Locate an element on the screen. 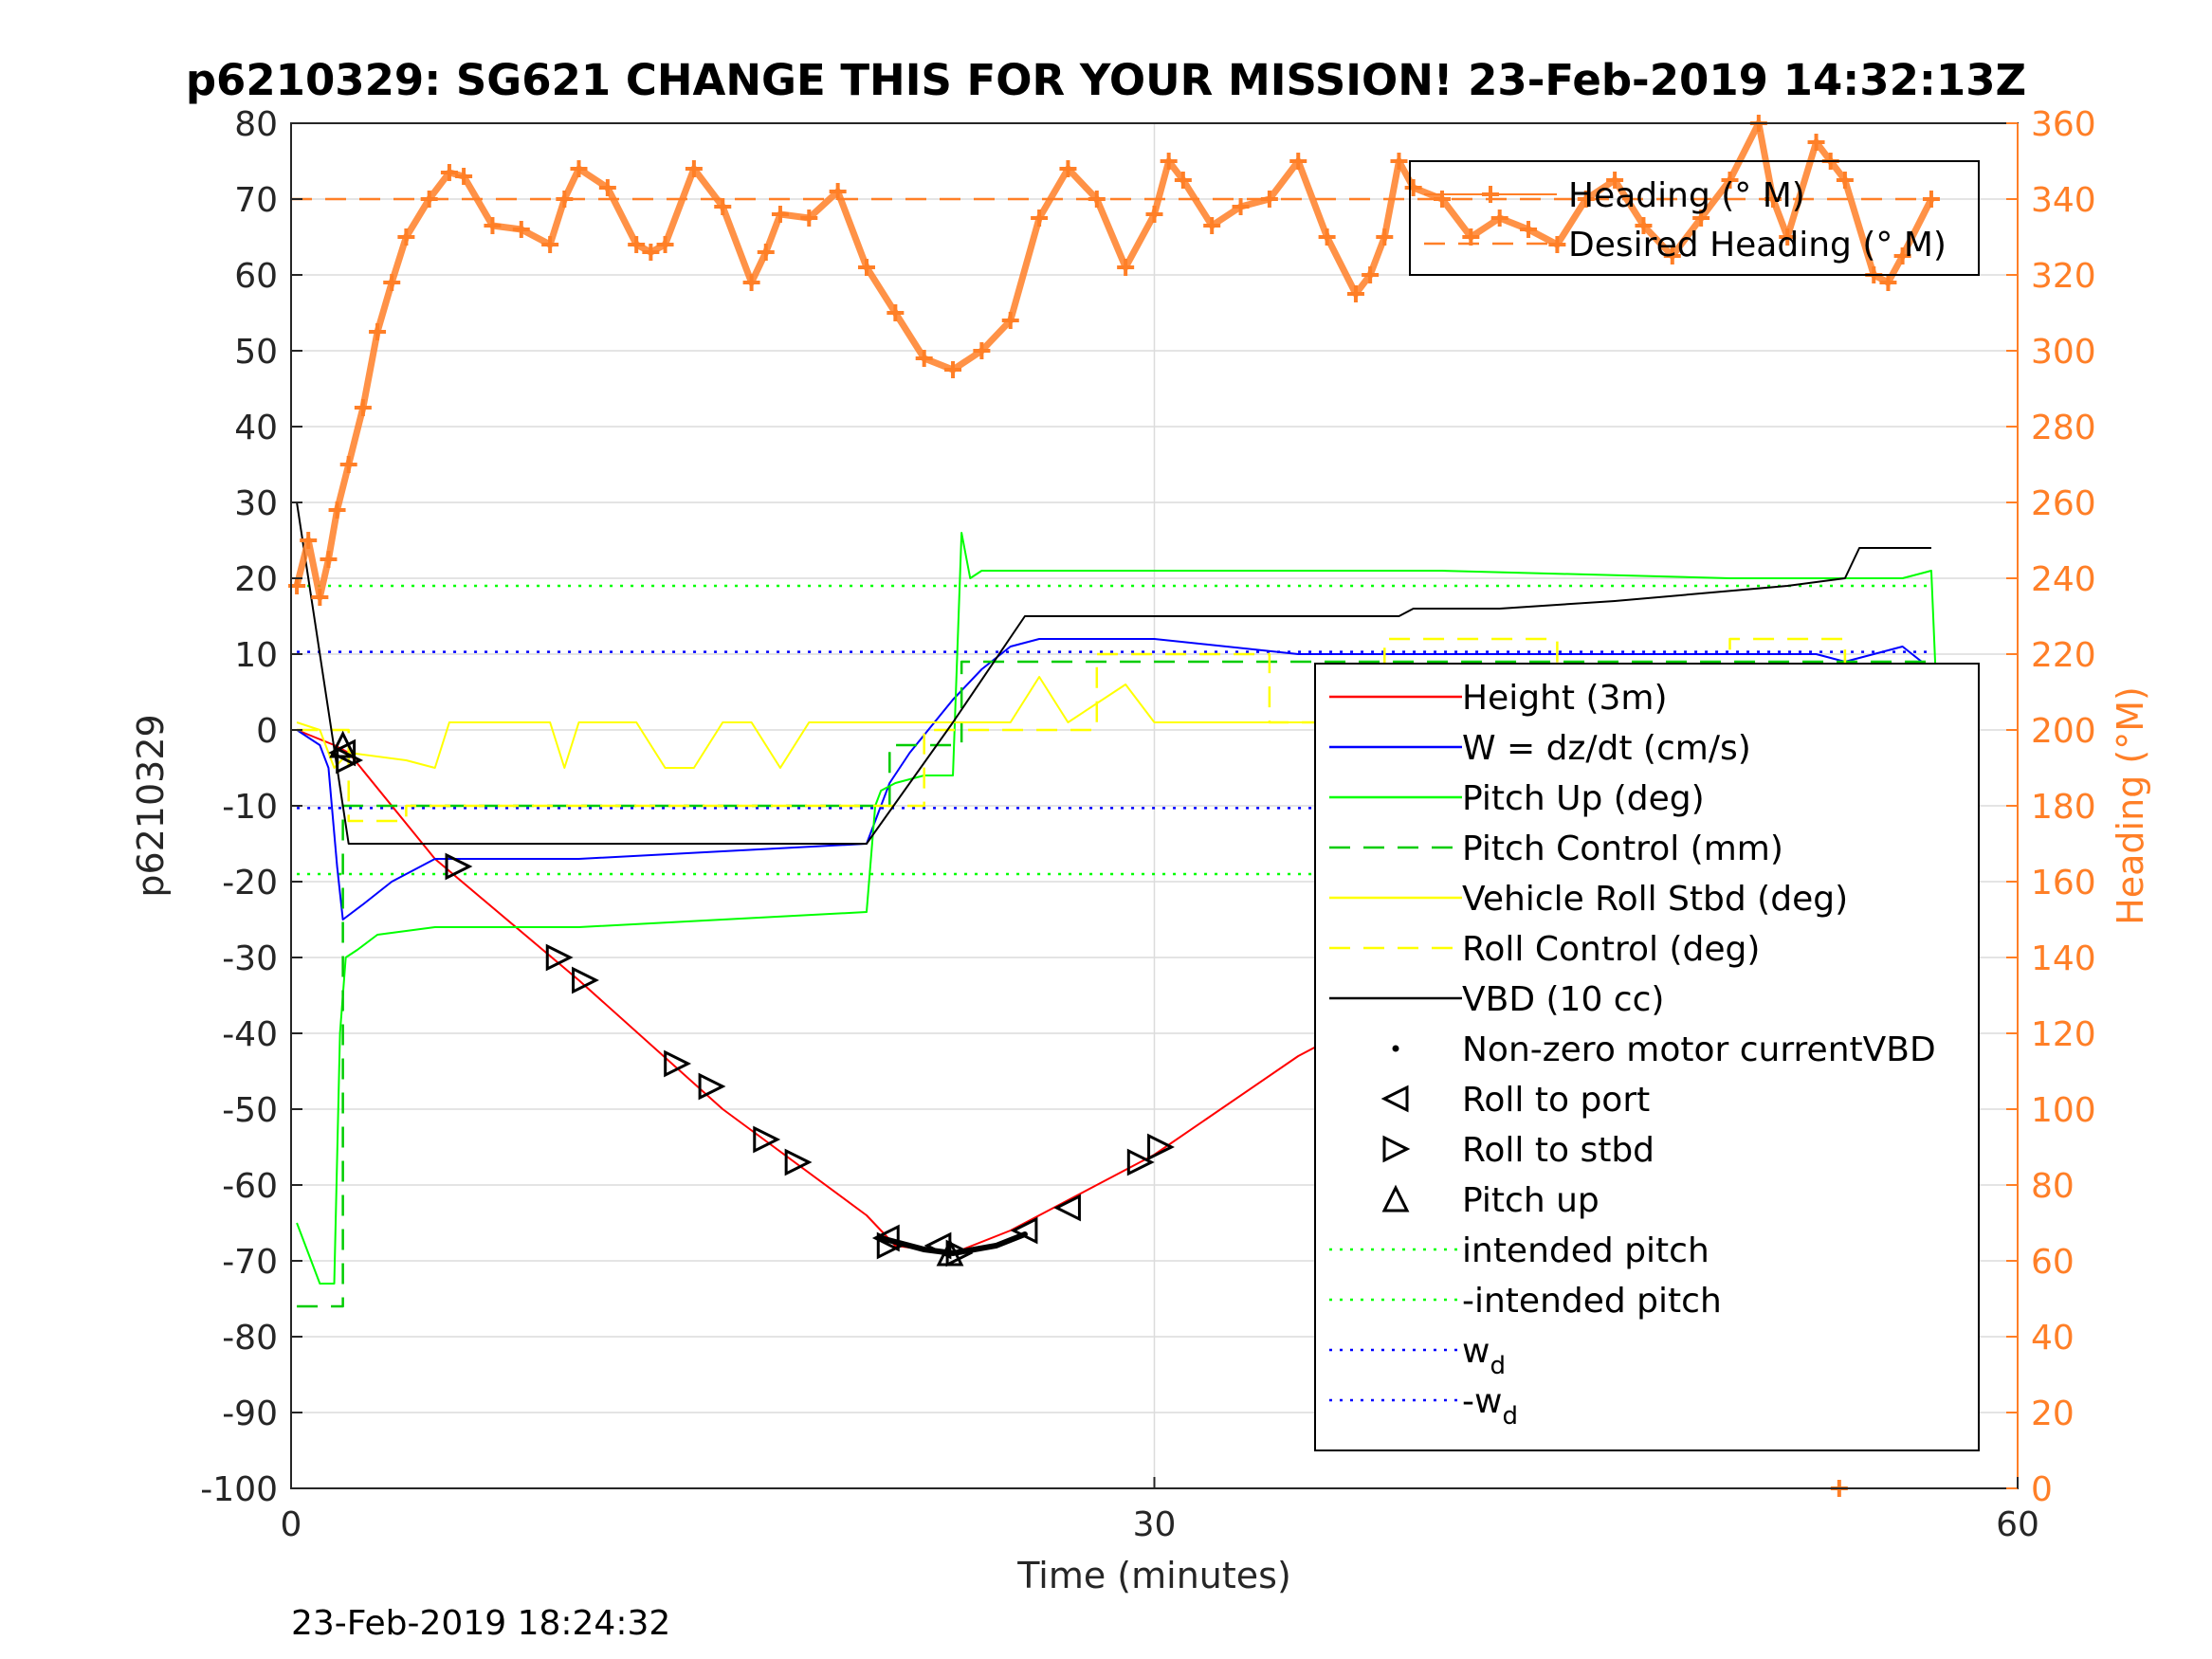 This screenshot has width=2212, height=1659. right-tick-label: 280 is located at coordinates (2063, 428).